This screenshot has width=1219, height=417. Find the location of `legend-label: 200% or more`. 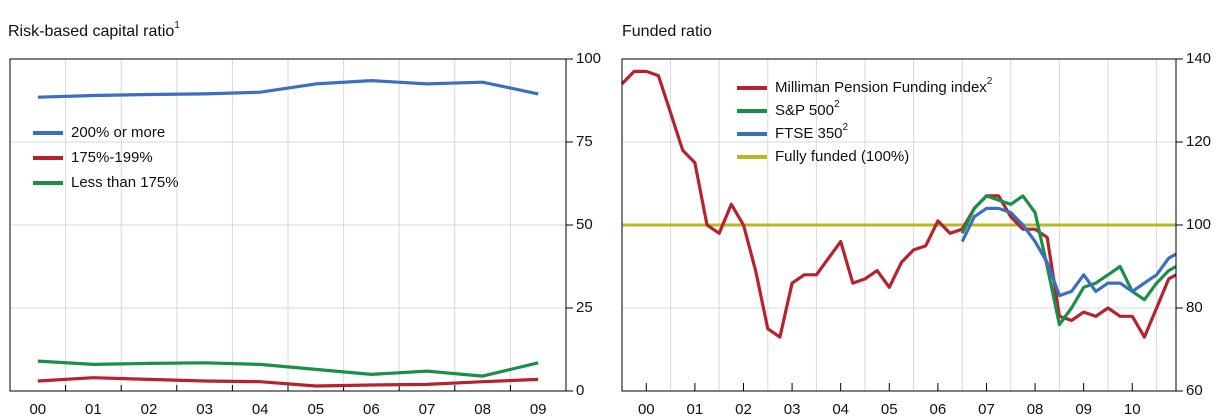

legend-label: 200% or more is located at coordinates (118, 132).